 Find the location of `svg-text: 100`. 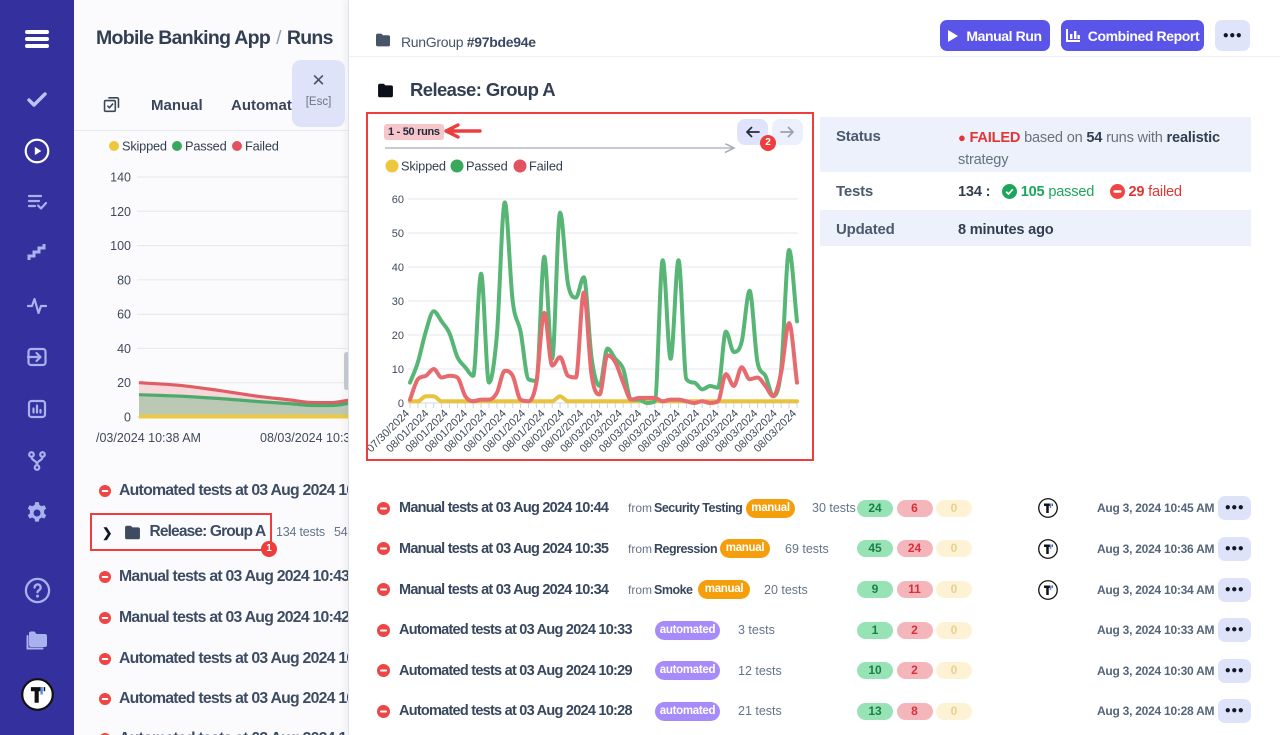

svg-text: 100 is located at coordinates (120, 246).